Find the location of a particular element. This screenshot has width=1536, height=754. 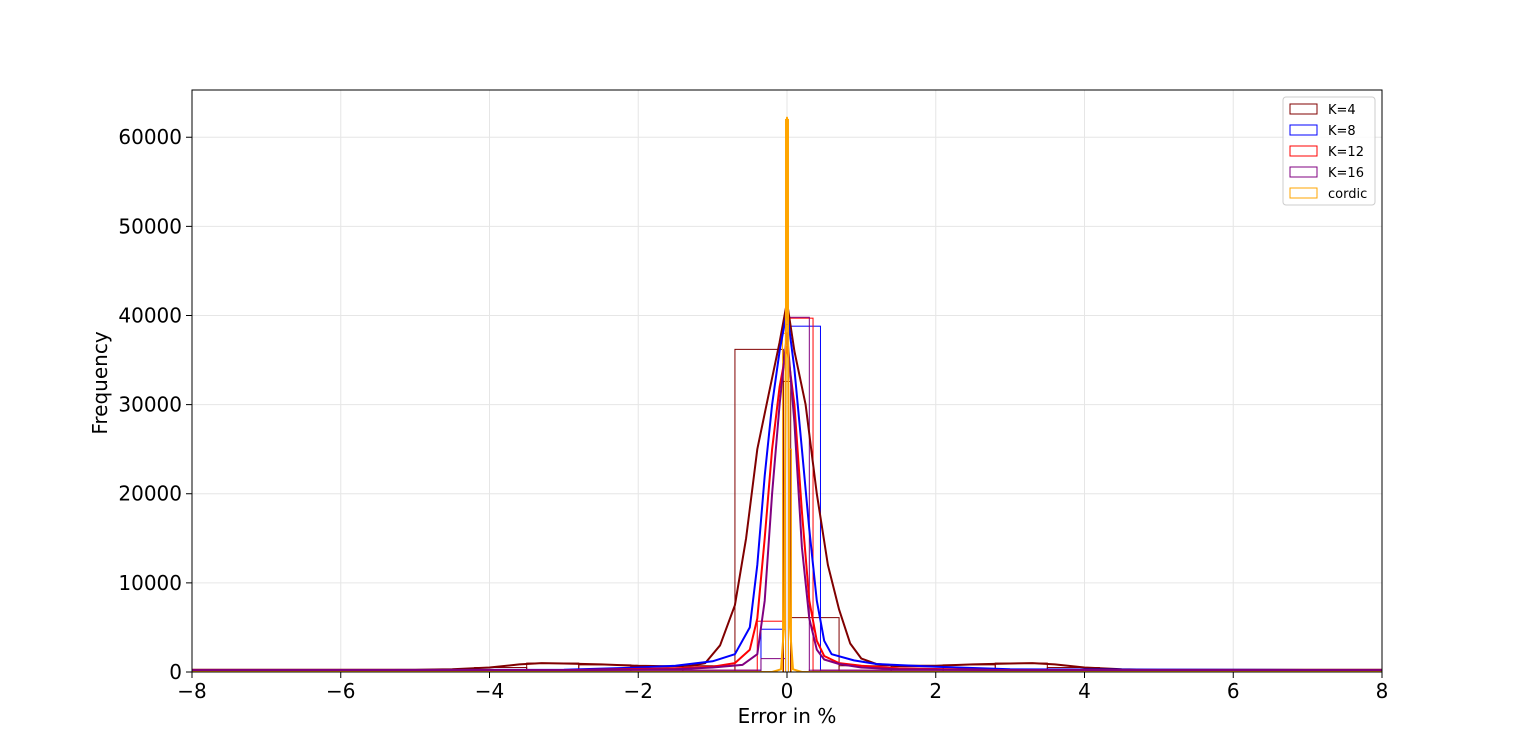

x-tick-label: −6 is located at coordinates (340, 691).